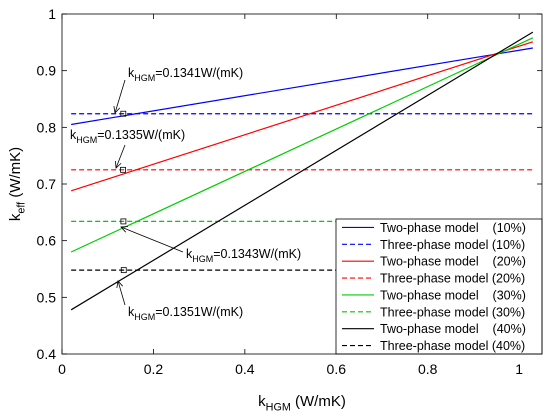 This screenshot has height=416, width=550. Describe the element at coordinates (452, 279) in the screenshot. I see `legend-label: Three-phase model (20%)` at that location.